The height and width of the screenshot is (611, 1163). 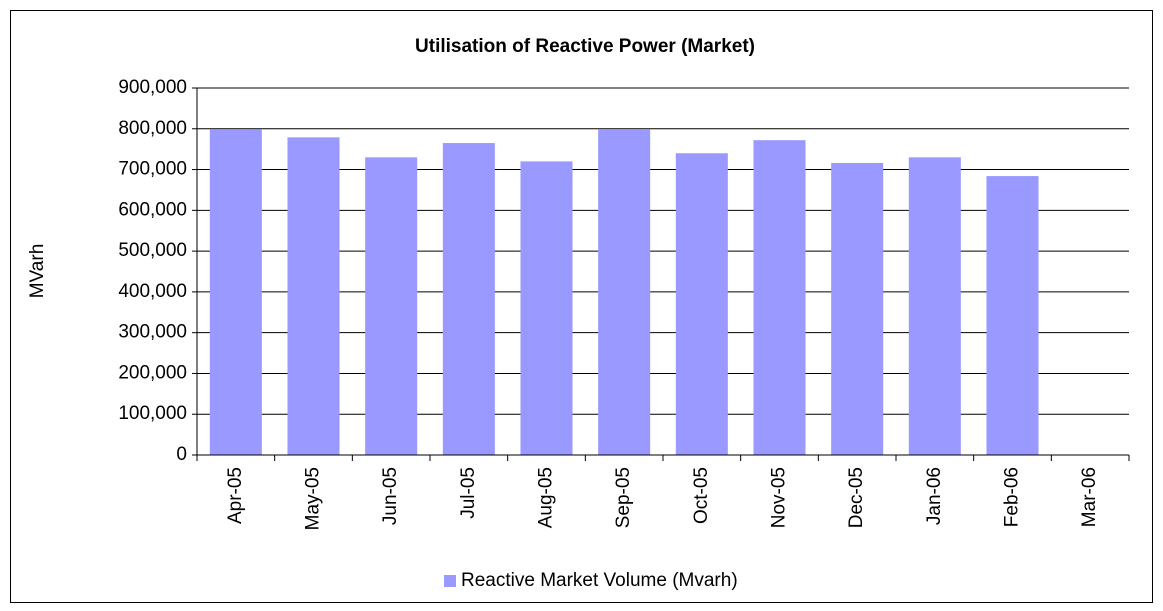 What do you see at coordinates (623, 497) in the screenshot?
I see `x-tick-label: Sep-05` at bounding box center [623, 497].